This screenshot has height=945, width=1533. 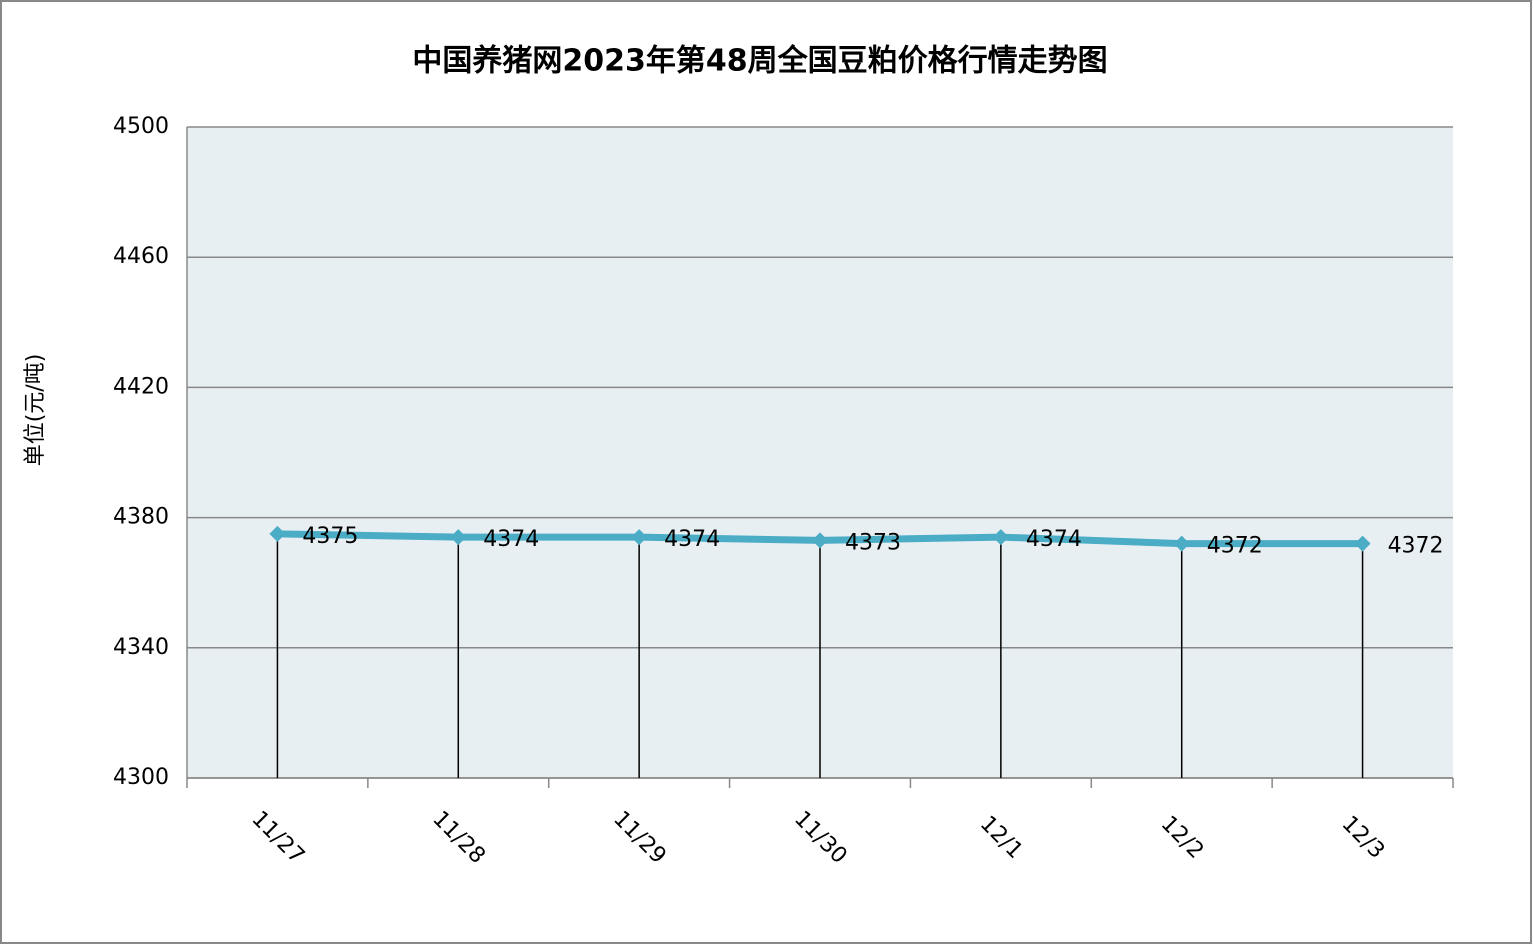 What do you see at coordinates (141, 386) in the screenshot?
I see `y-tick-label: 4420` at bounding box center [141, 386].